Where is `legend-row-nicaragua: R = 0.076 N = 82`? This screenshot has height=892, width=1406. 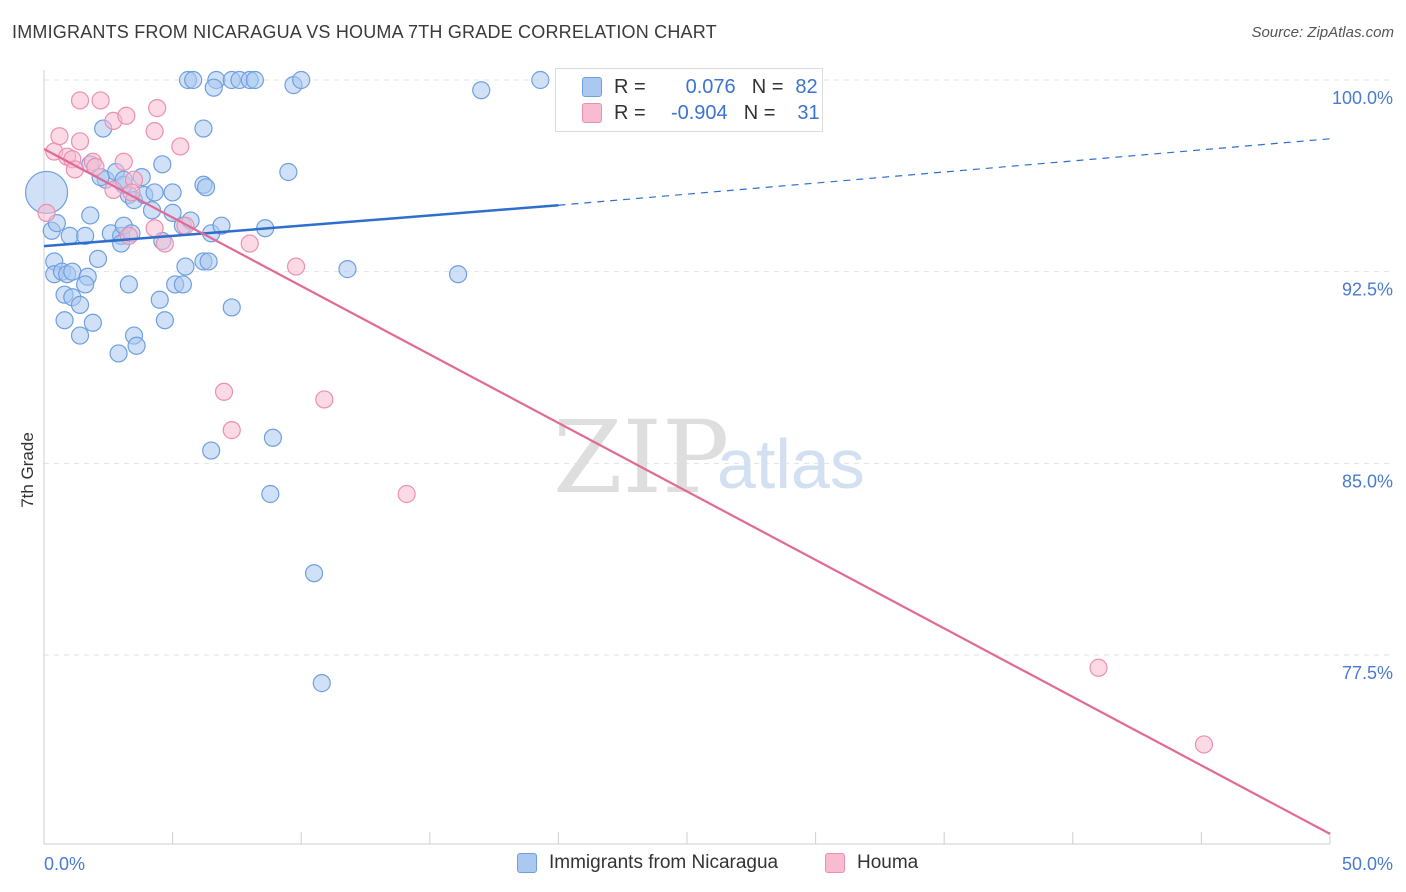
legend-row-nicaragua: R = 0.076 N = 82 is located at coordinates (700, 87).